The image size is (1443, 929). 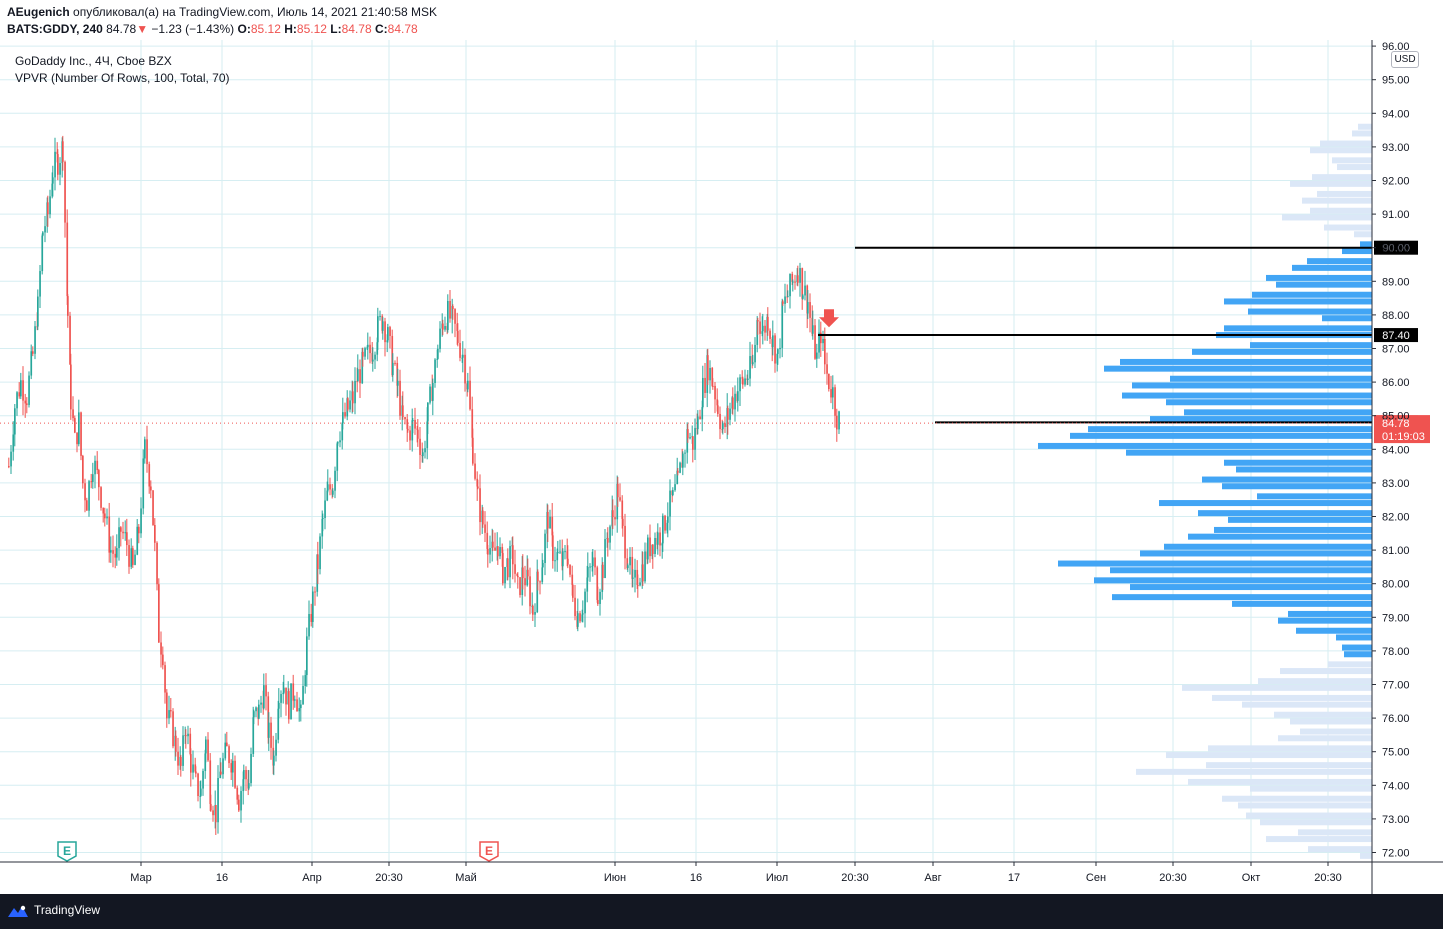 I want to click on time-tick-label: 16, so click(x=696, y=878).